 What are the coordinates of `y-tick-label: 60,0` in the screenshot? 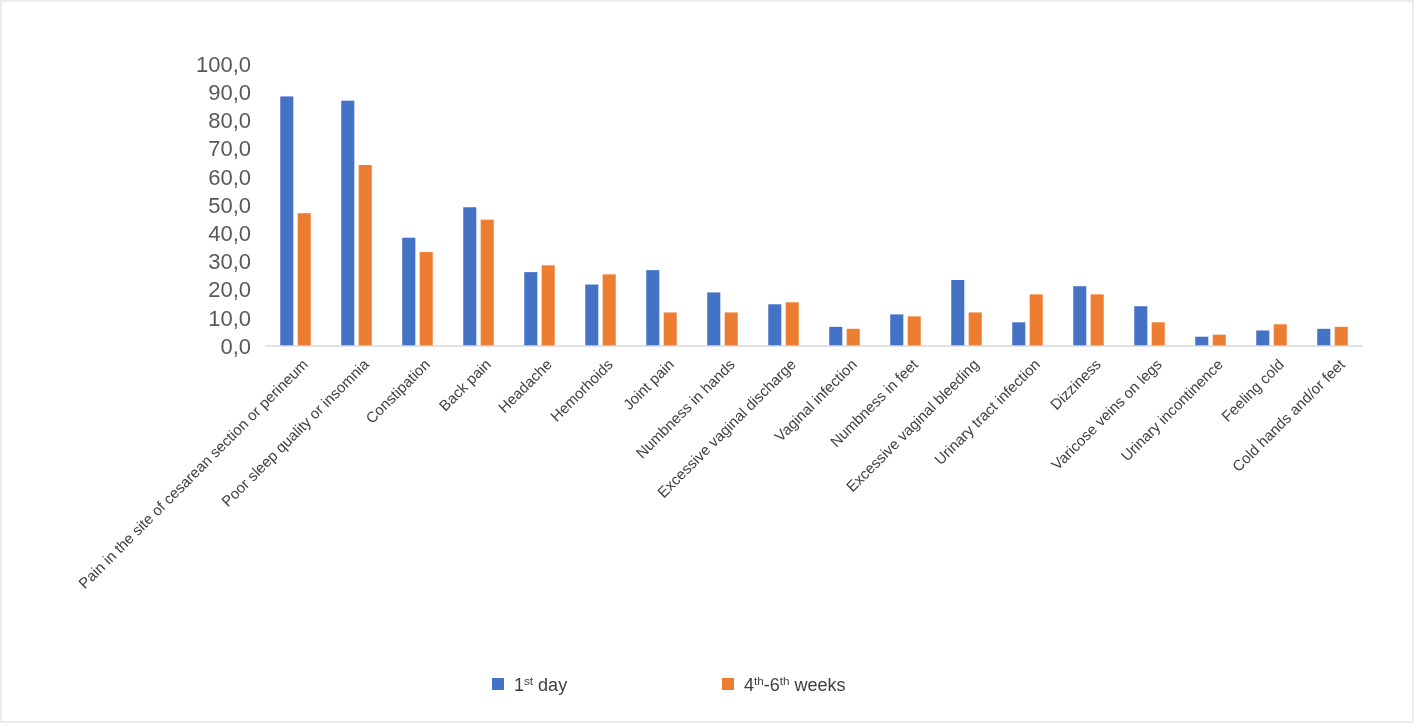 It's located at (229, 177).